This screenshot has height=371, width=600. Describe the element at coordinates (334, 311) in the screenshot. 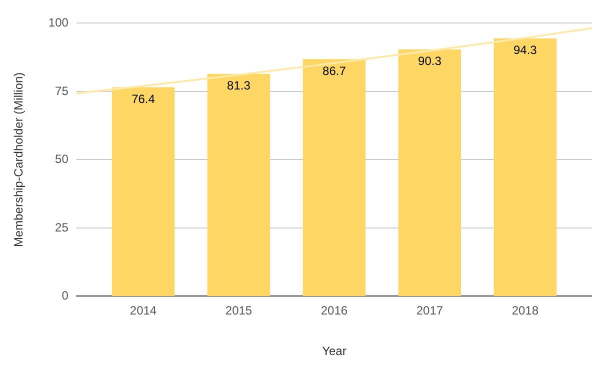

I see `x-tick-label: 2016` at that location.